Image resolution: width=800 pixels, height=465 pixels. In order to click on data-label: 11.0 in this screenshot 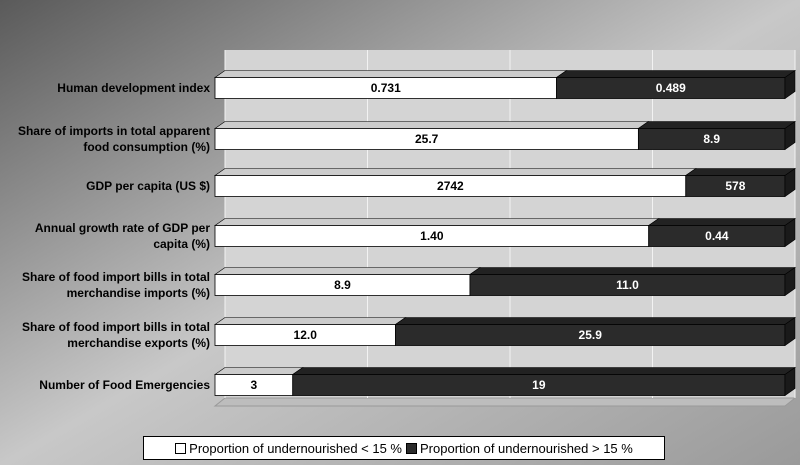, I will do `click(627, 285)`.